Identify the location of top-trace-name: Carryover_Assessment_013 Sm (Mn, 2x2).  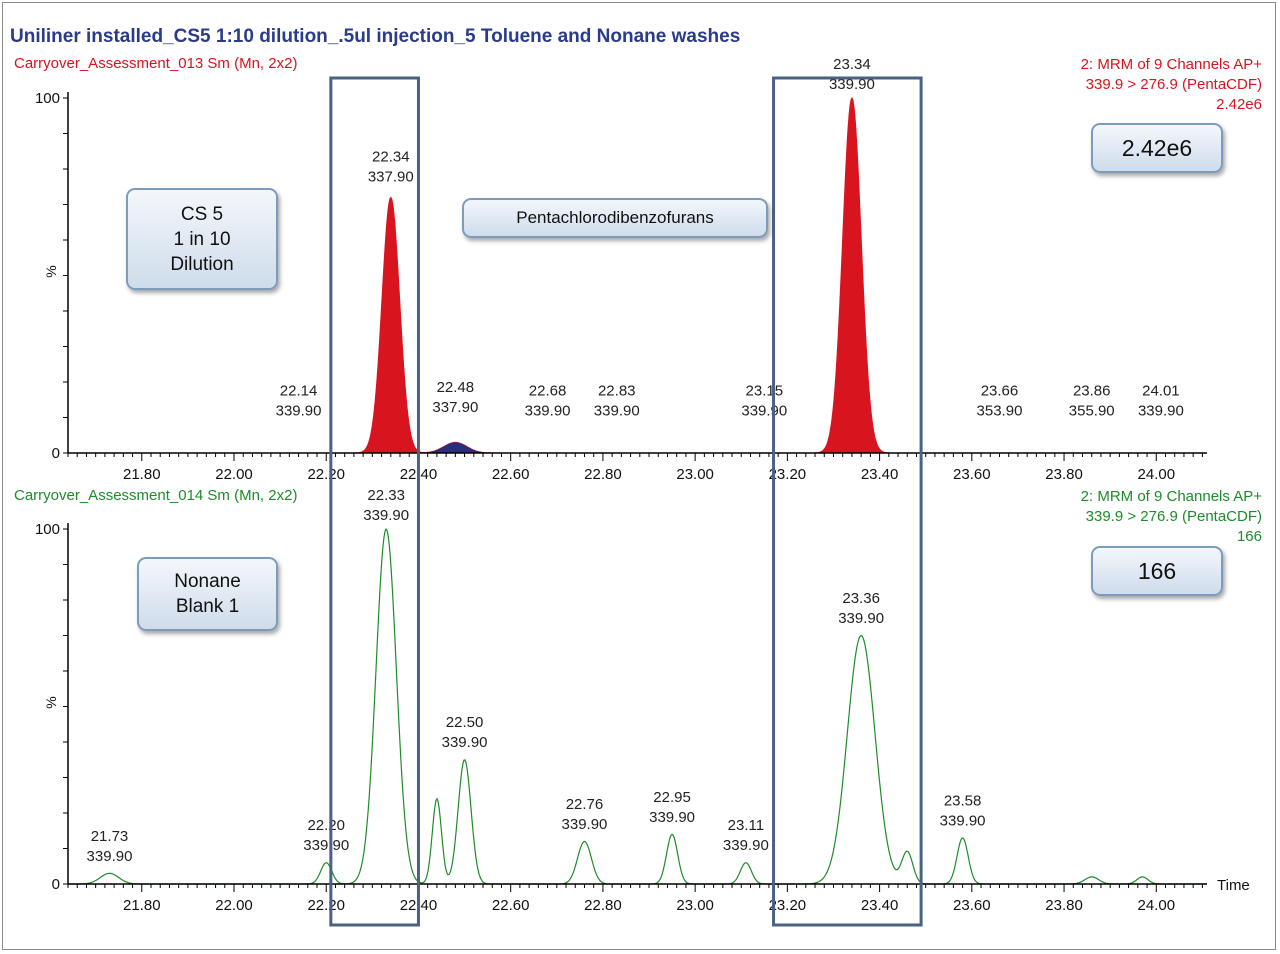
(156, 63).